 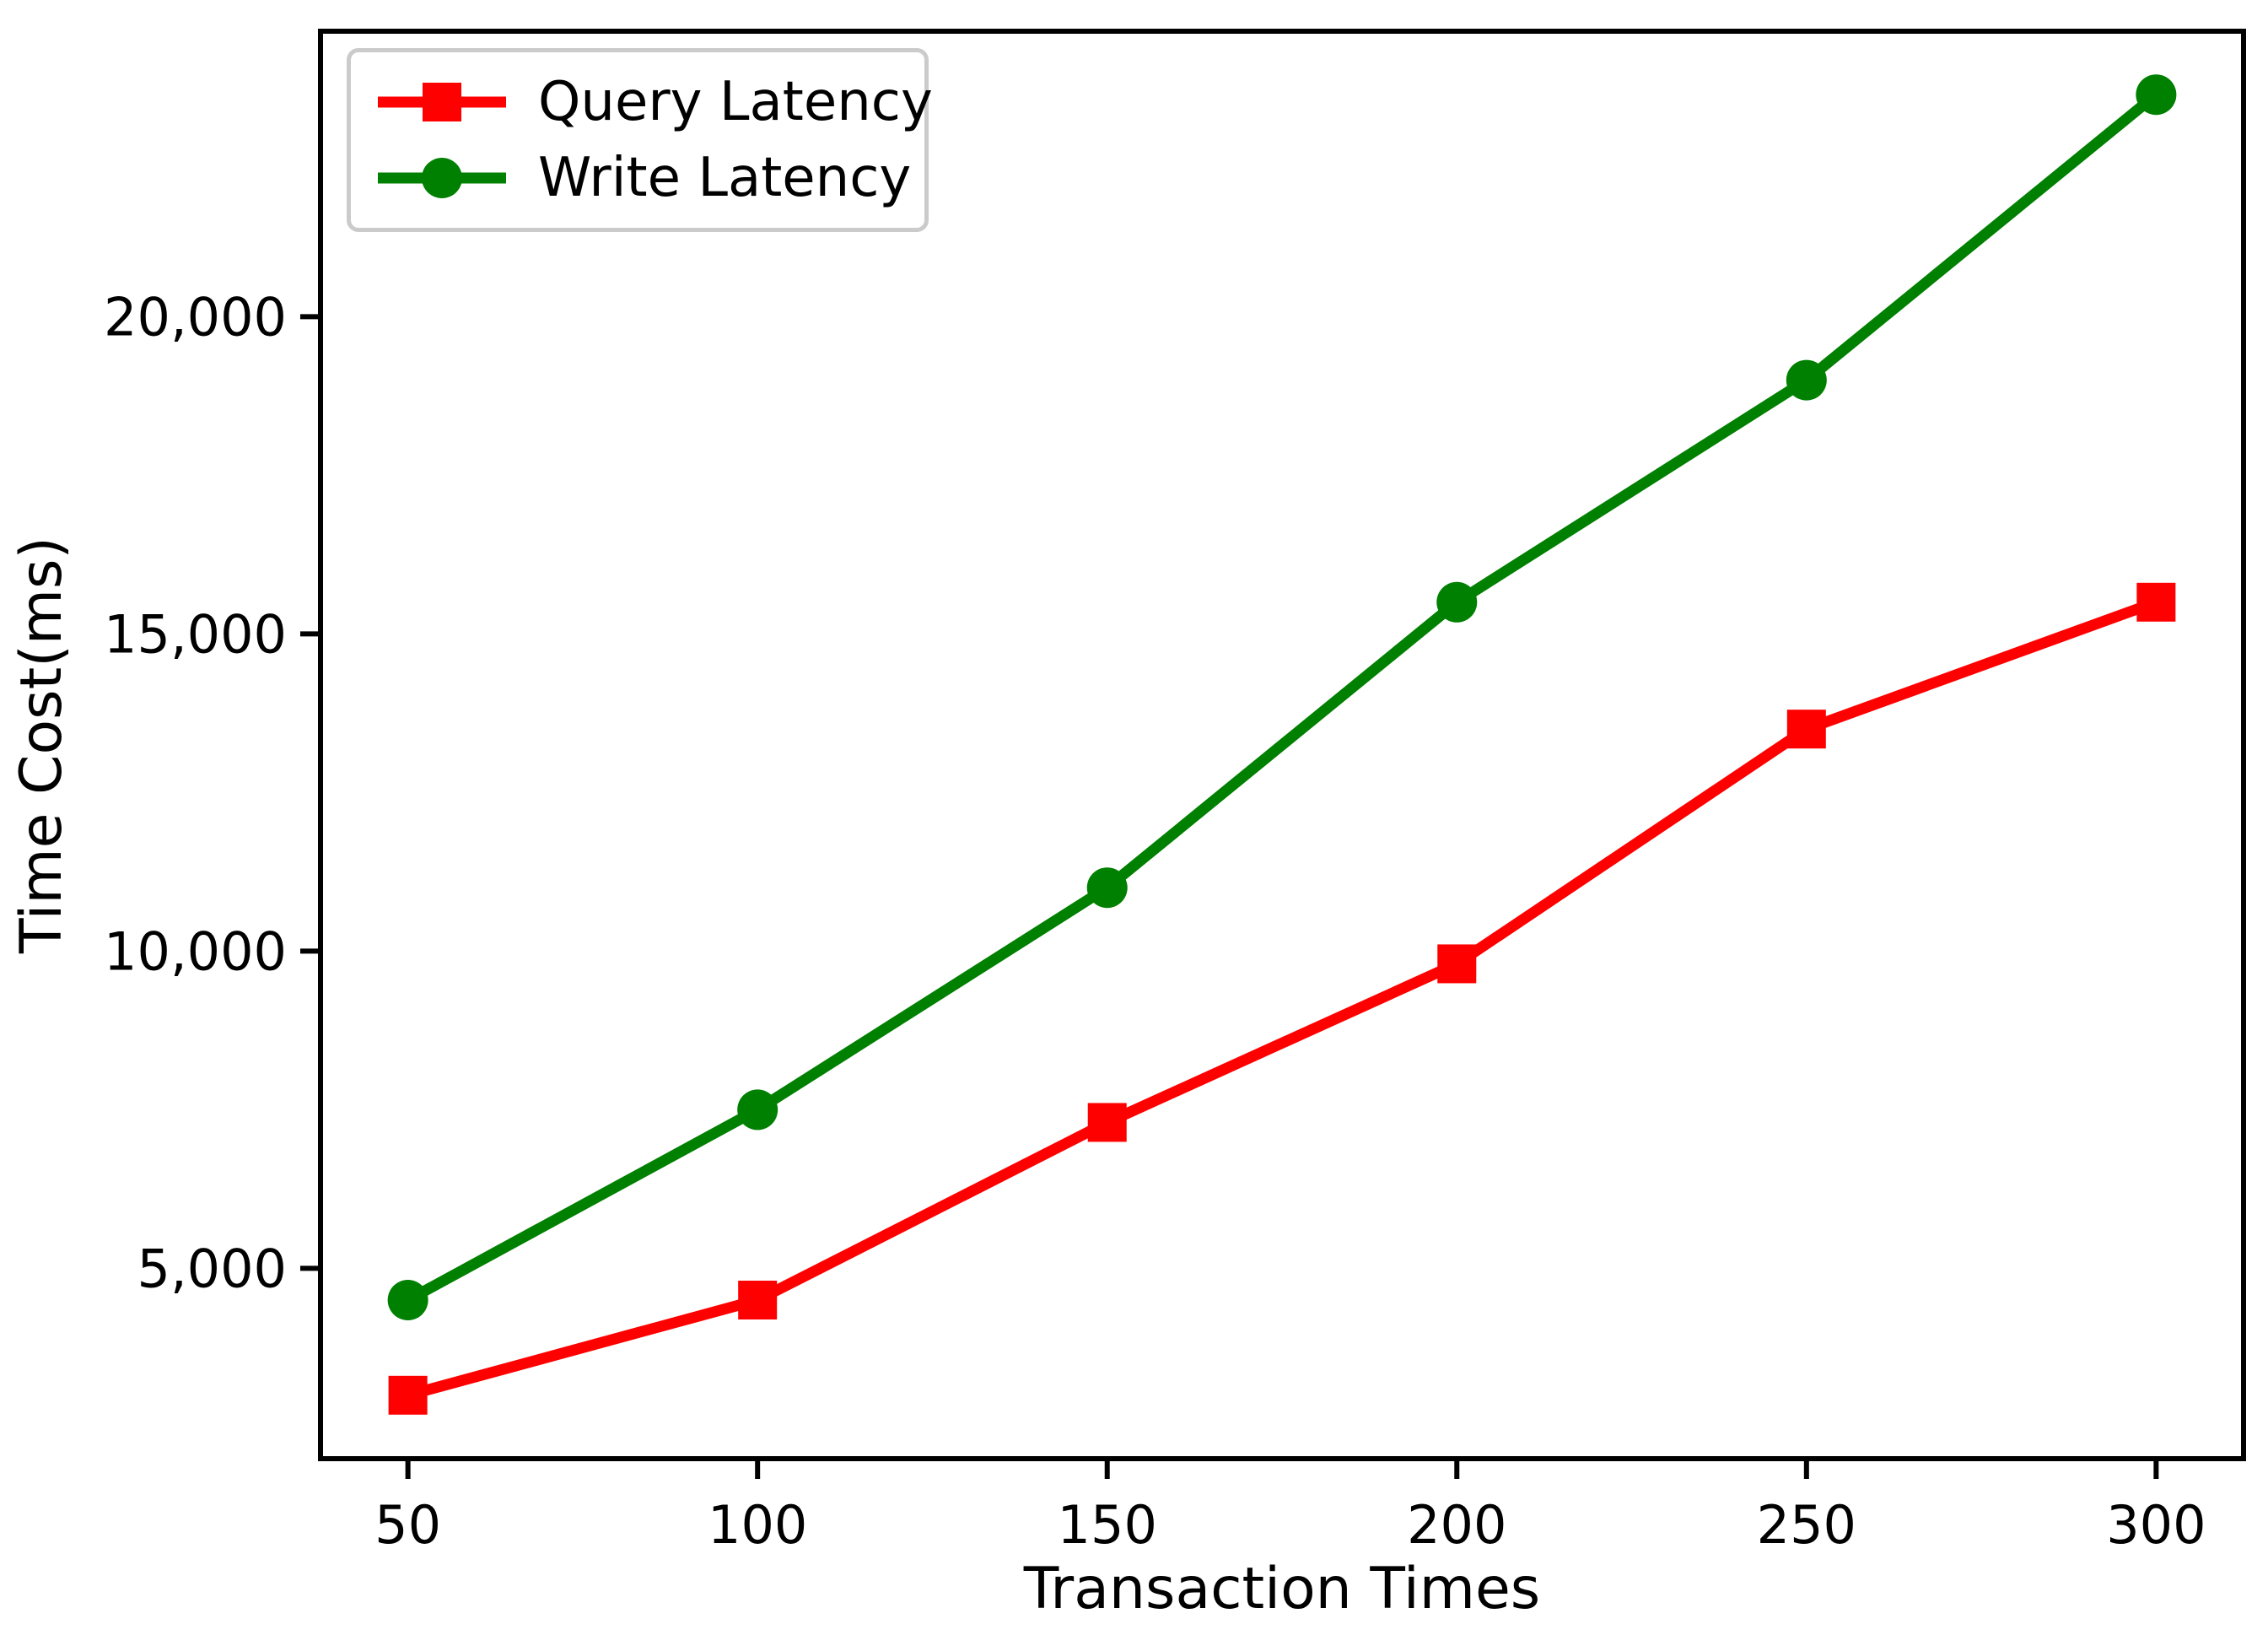 I want to click on legend-label-query-latency: Query Latency, so click(x=735, y=102).